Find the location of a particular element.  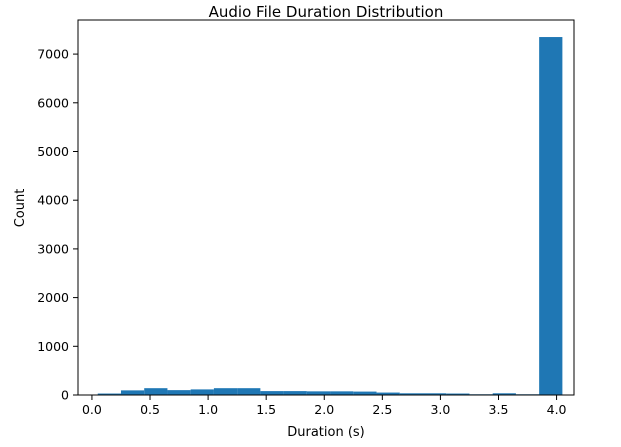

x-tick-label-0: 0.0 is located at coordinates (92, 409).